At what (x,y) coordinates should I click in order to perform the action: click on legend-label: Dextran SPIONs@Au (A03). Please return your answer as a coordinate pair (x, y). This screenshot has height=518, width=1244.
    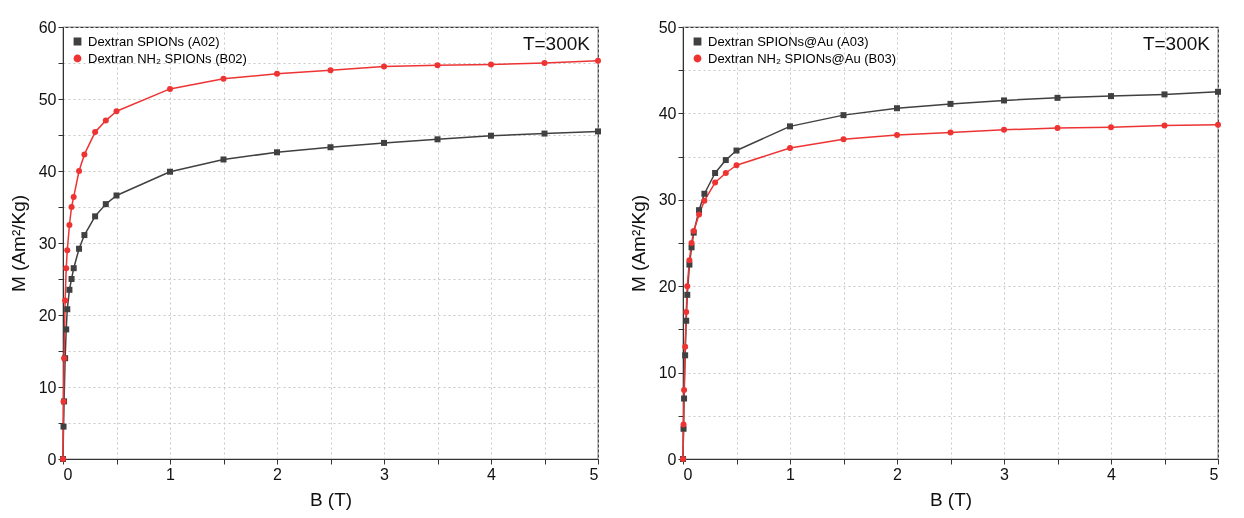
    Looking at the image, I should click on (788, 41).